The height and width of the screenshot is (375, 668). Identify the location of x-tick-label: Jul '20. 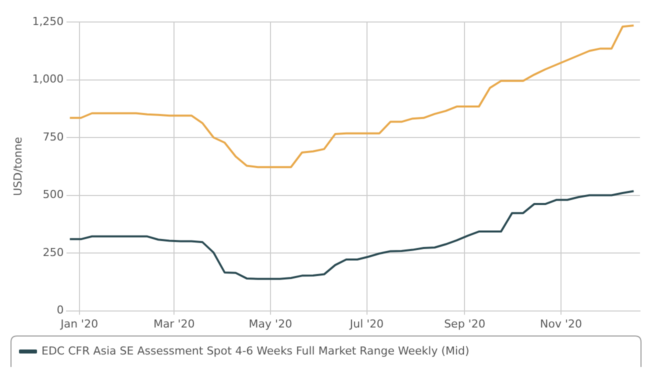
(366, 323).